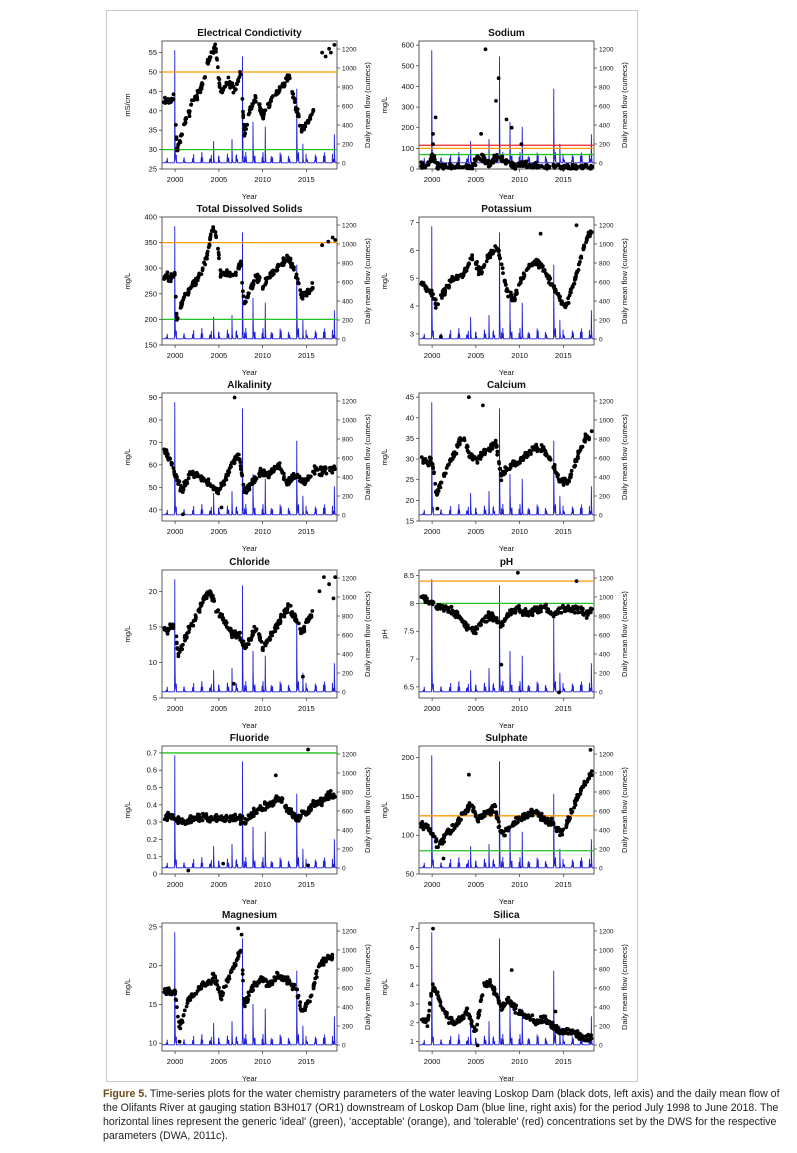  What do you see at coordinates (249, 459) in the screenshot?
I see `flow-series` at bounding box center [249, 459].